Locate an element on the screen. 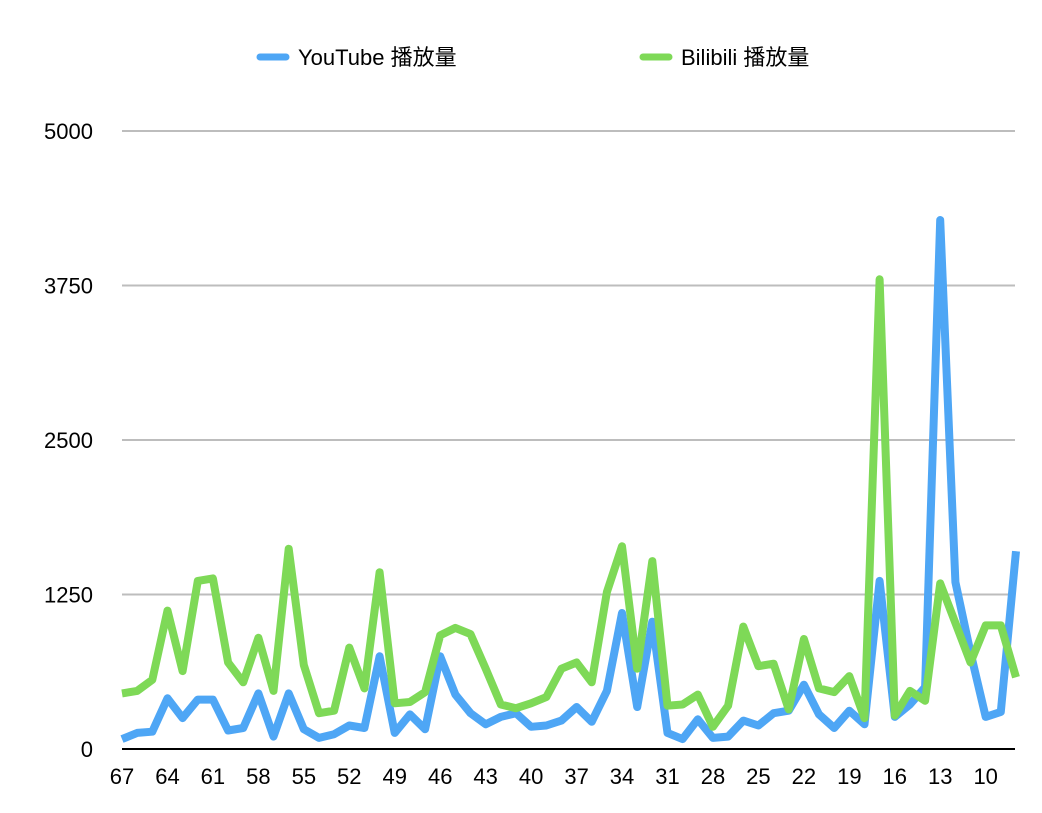 This screenshot has height=813, width=1042. x-tick-label: 28 is located at coordinates (713, 776).